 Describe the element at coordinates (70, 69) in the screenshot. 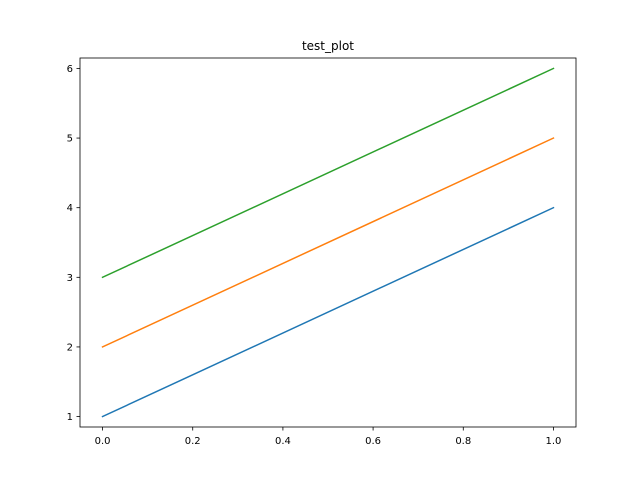

I see `y-tick-label: 6` at that location.